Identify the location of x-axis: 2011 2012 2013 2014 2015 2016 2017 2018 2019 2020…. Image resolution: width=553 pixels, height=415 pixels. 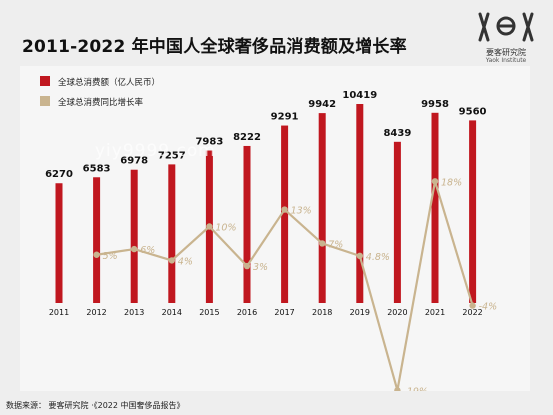
(266, 312).